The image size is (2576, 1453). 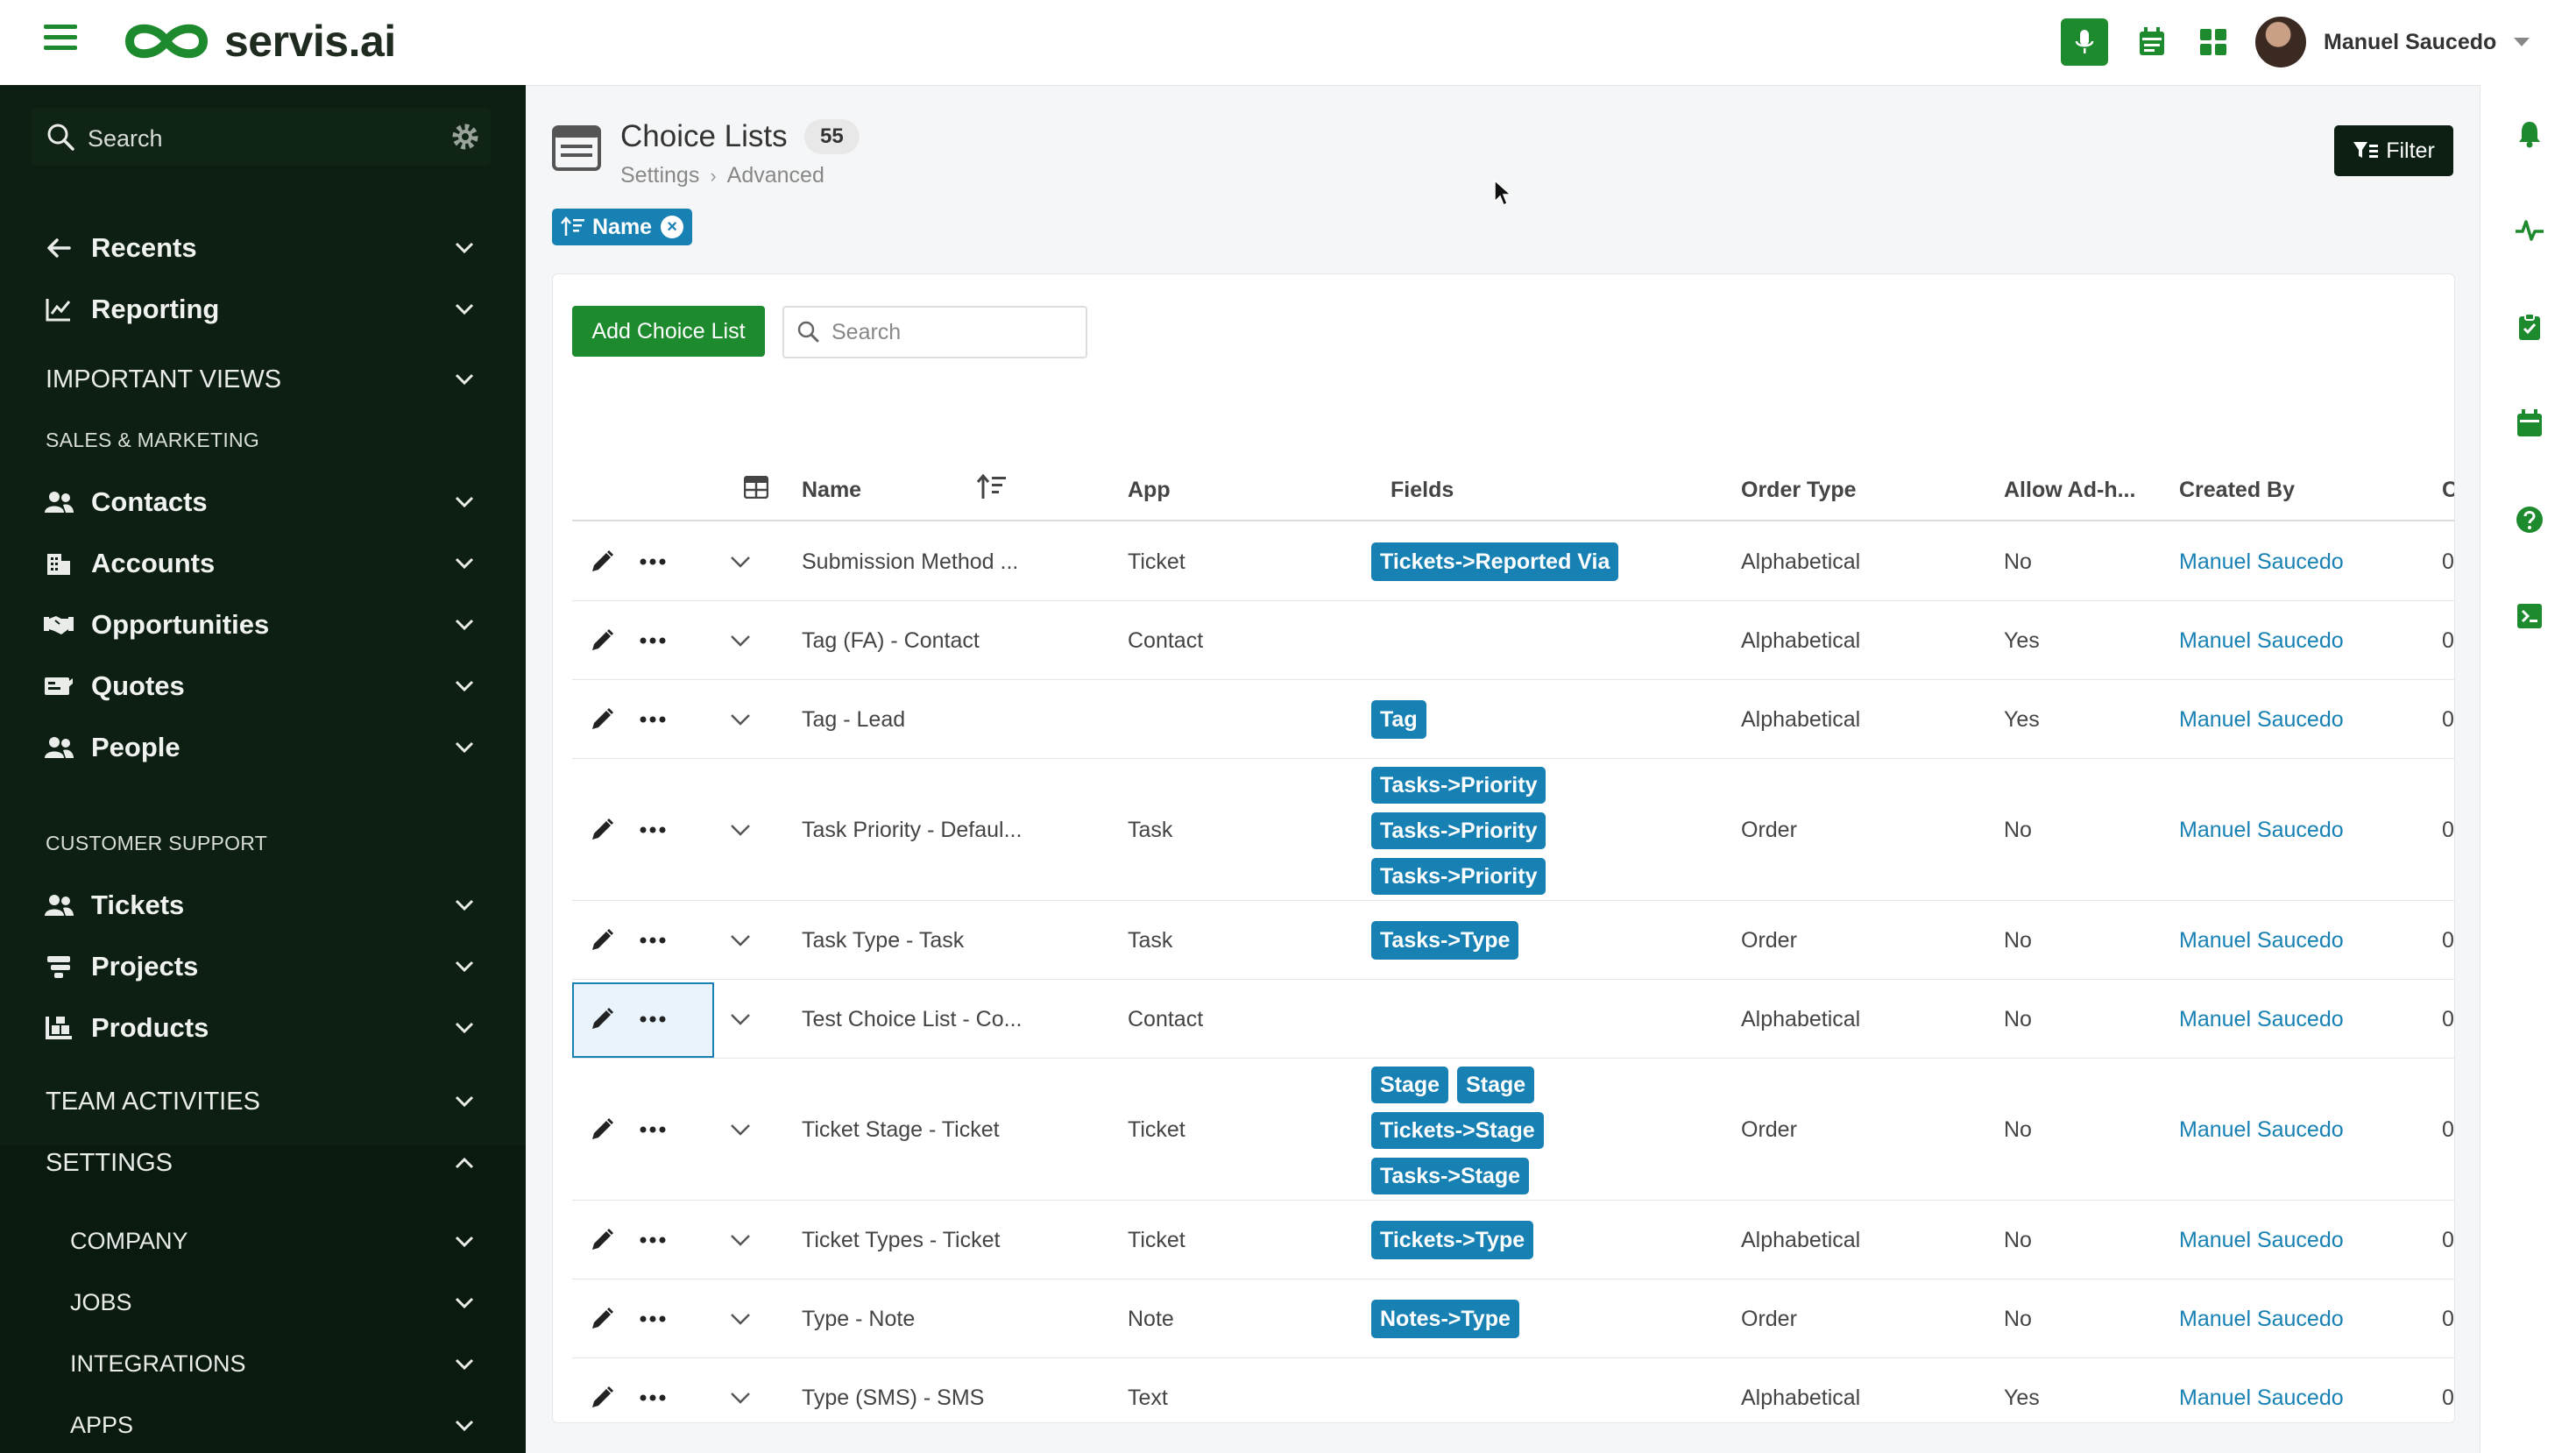 I want to click on table-columns-icon, so click(x=756, y=487).